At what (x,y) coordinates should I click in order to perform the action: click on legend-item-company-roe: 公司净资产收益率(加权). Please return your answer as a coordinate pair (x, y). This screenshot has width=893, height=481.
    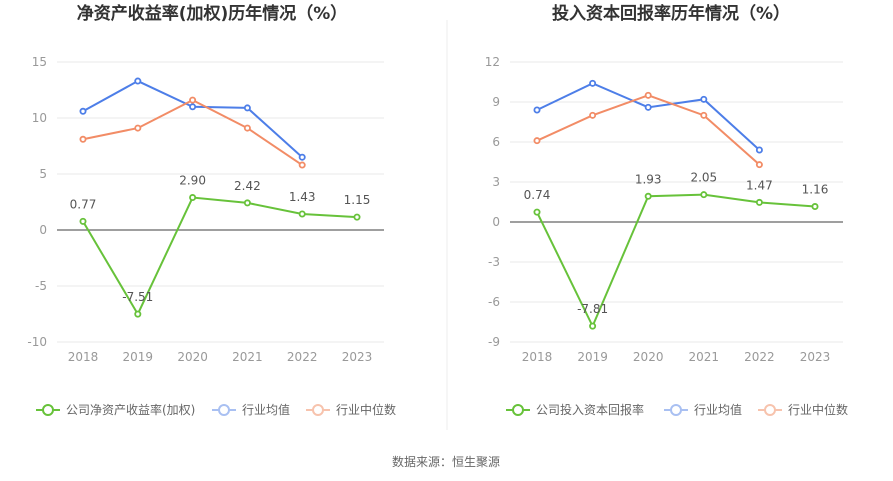
    Looking at the image, I should click on (115, 409).